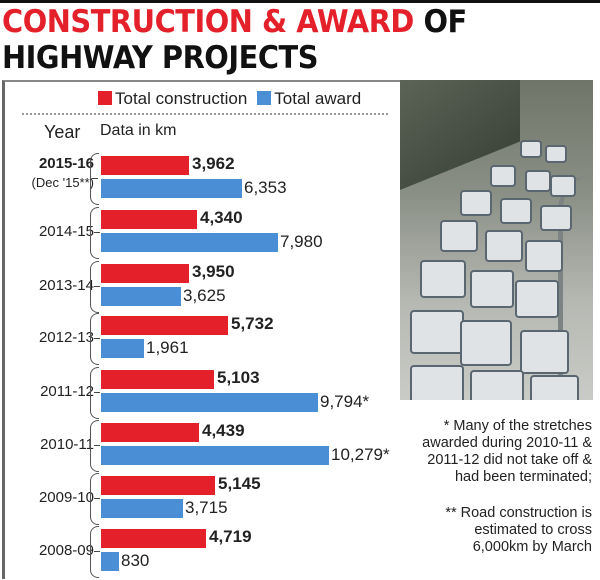  Describe the element at coordinates (167, 347) in the screenshot. I see `value-award: 1,961` at that location.